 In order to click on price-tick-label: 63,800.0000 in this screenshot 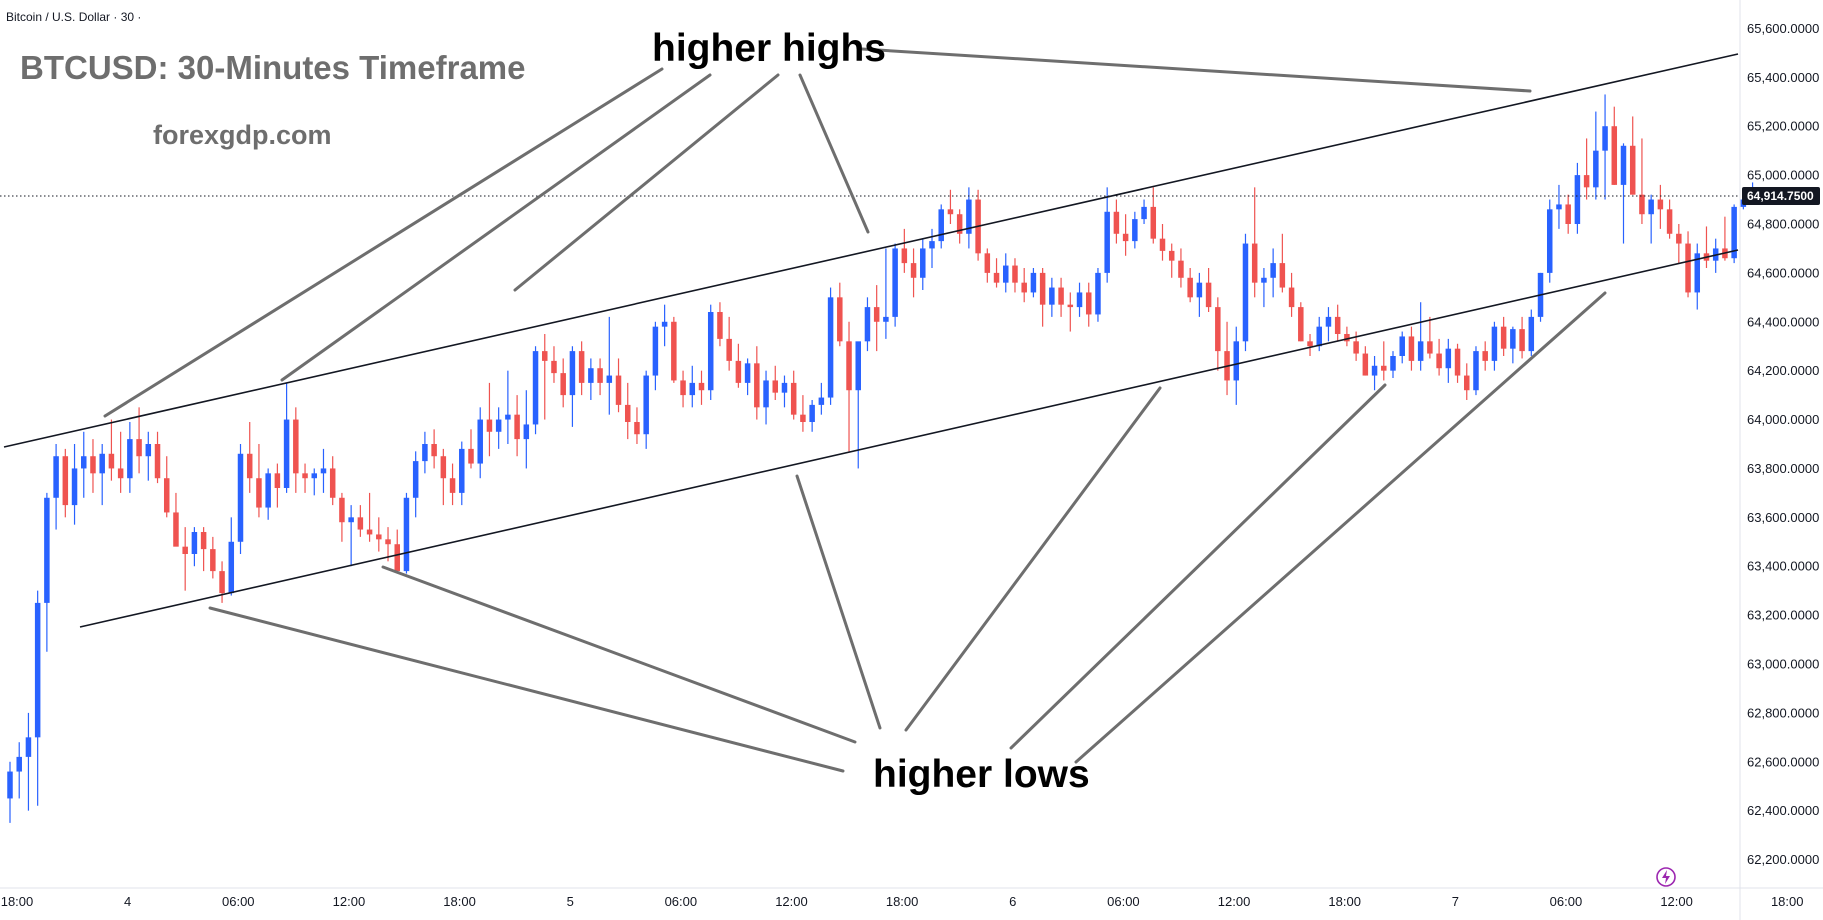, I will do `click(1783, 468)`.